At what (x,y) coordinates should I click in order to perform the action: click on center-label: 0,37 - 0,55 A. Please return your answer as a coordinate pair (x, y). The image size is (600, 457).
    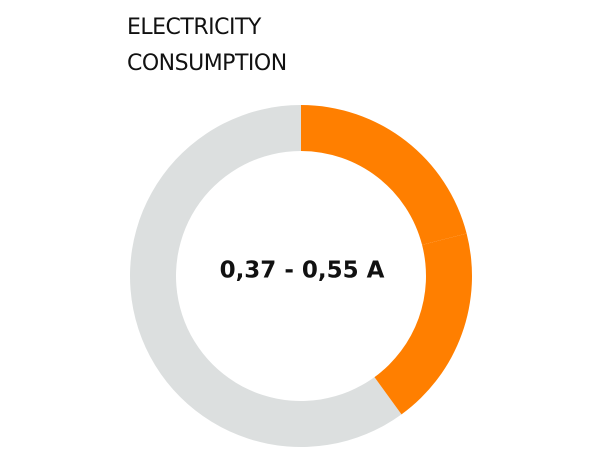
    Looking at the image, I should click on (302, 271).